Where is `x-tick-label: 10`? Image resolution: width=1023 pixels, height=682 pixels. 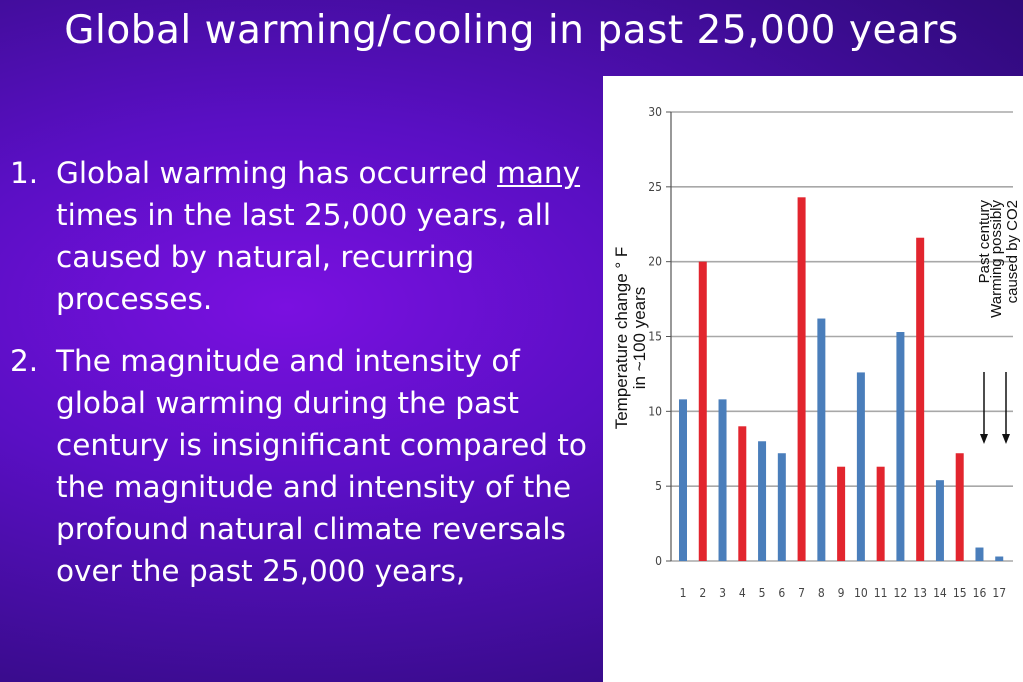
x-tick-label: 10 is located at coordinates (861, 593).